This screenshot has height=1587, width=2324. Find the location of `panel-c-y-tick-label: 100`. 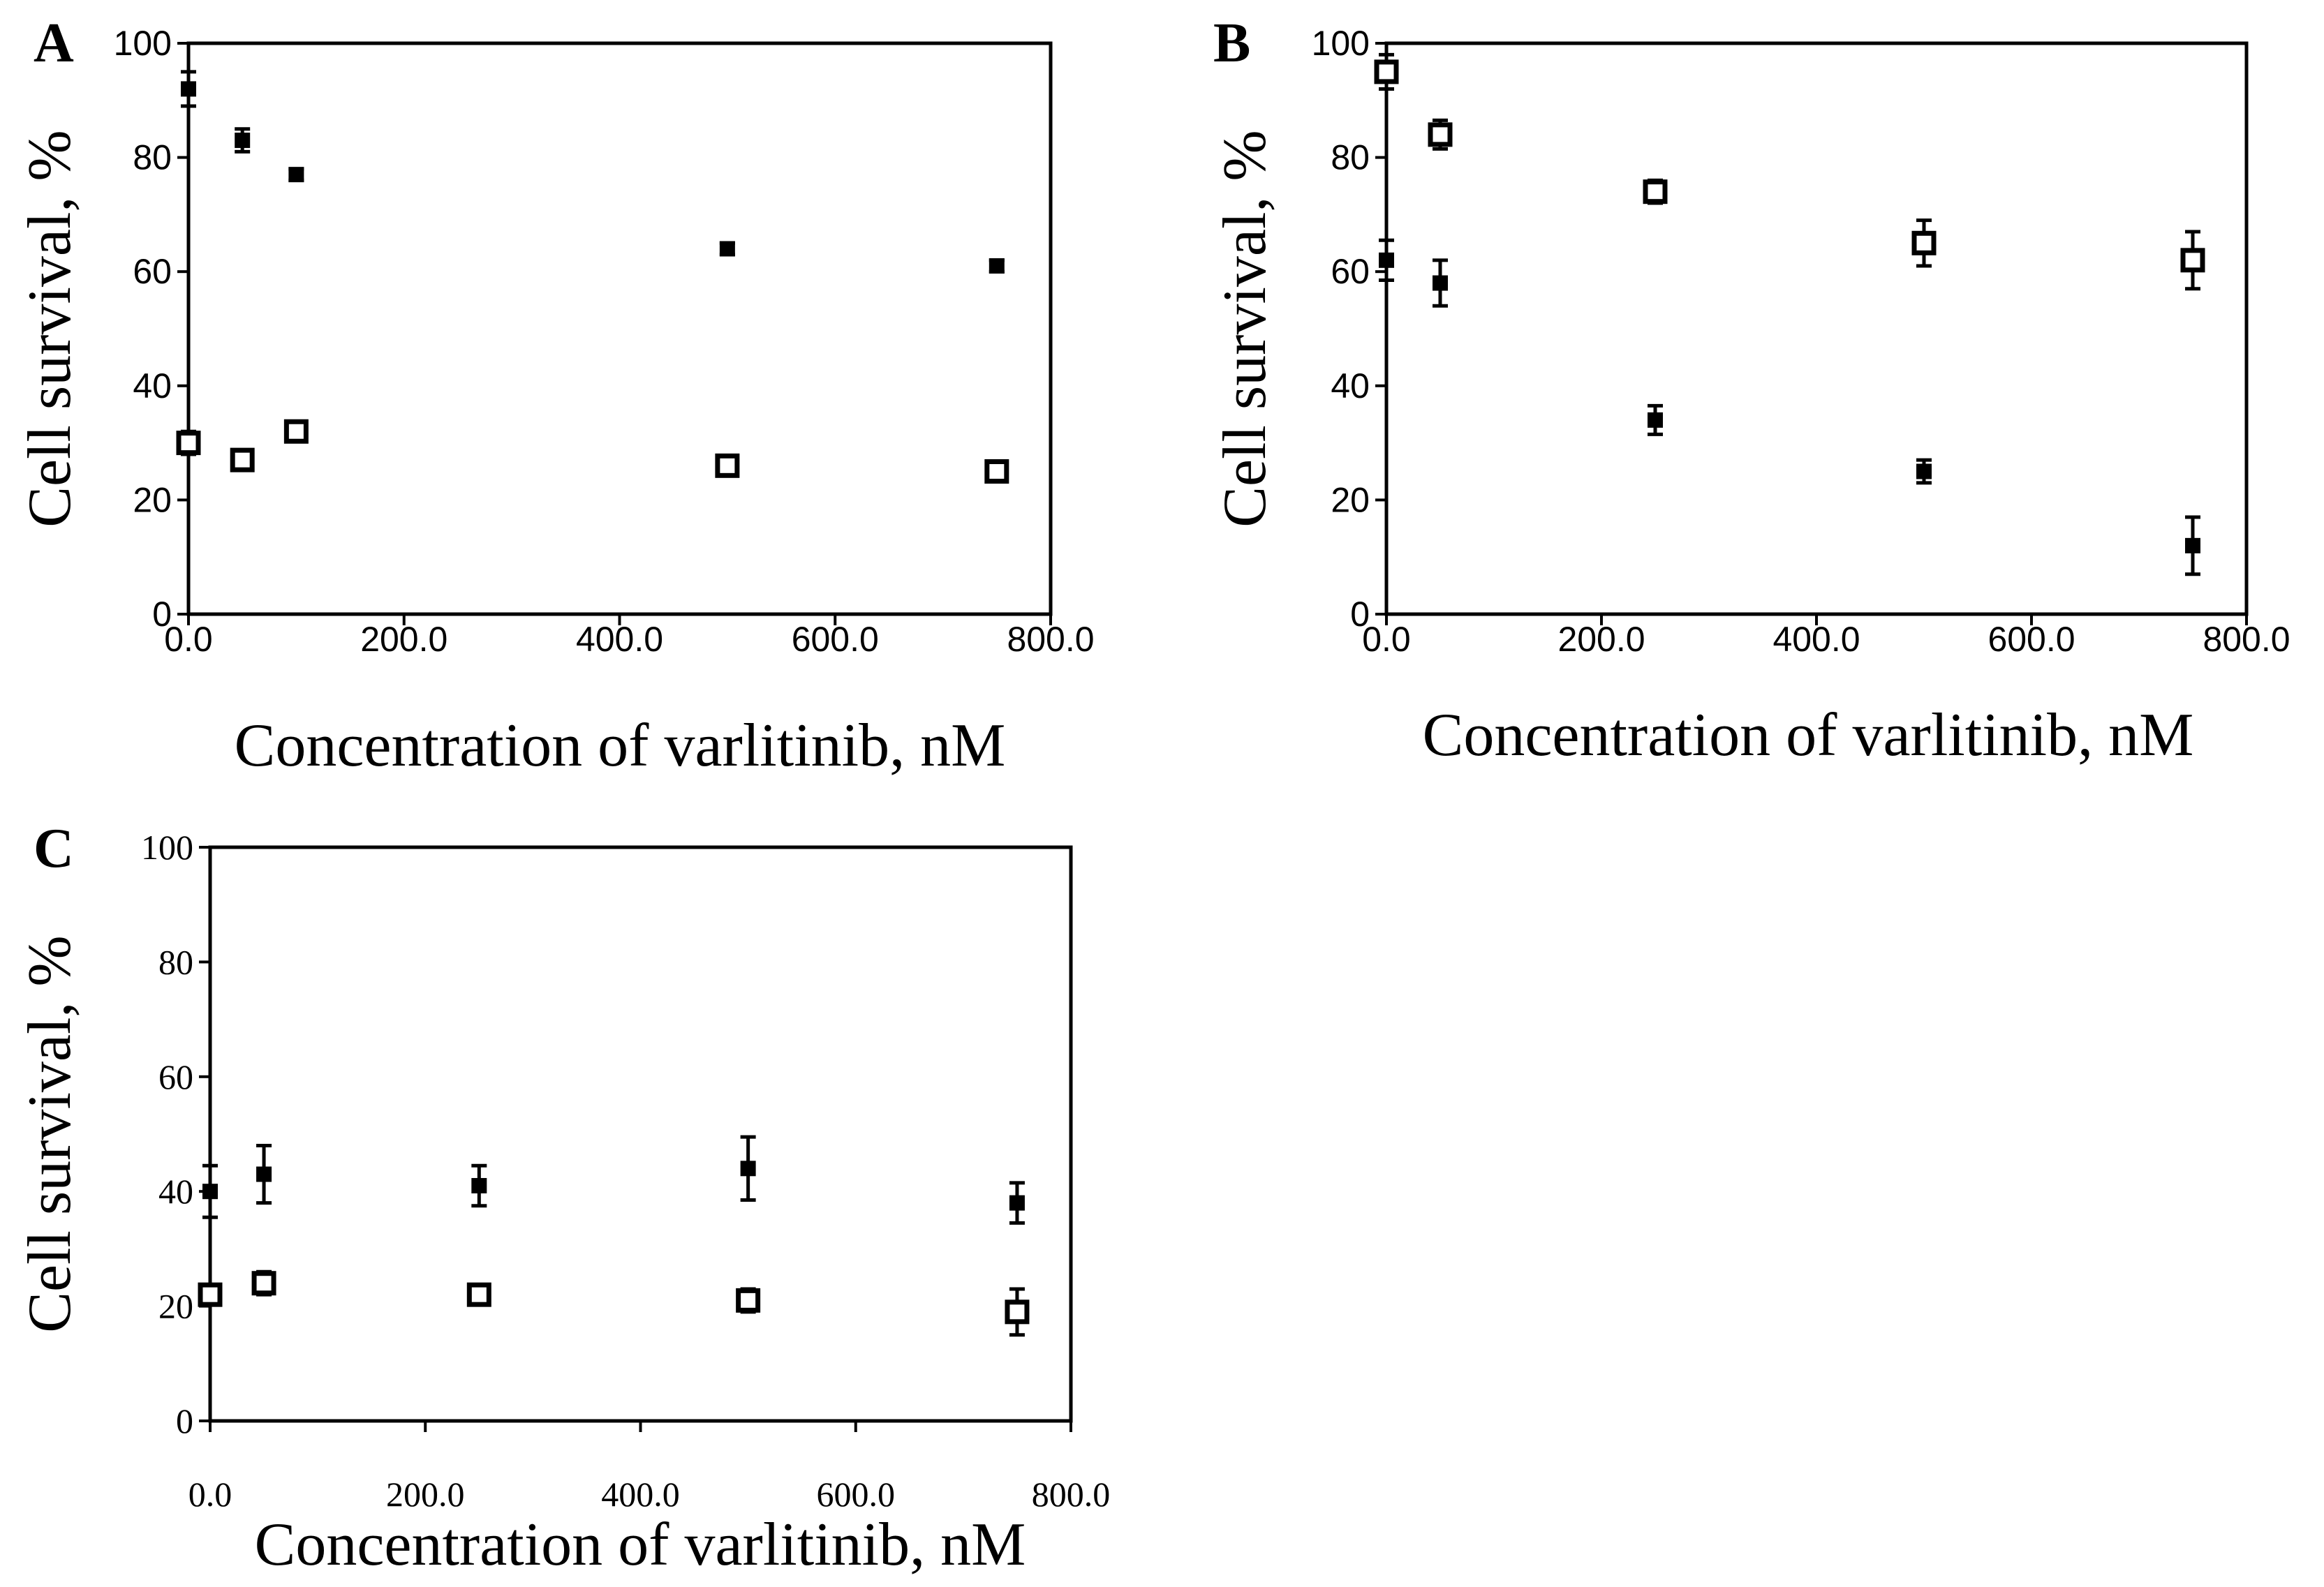

panel-c-y-tick-label: 100 is located at coordinates (167, 847).